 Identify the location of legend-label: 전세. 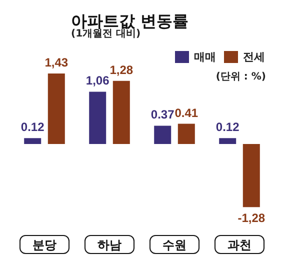
(254, 57).